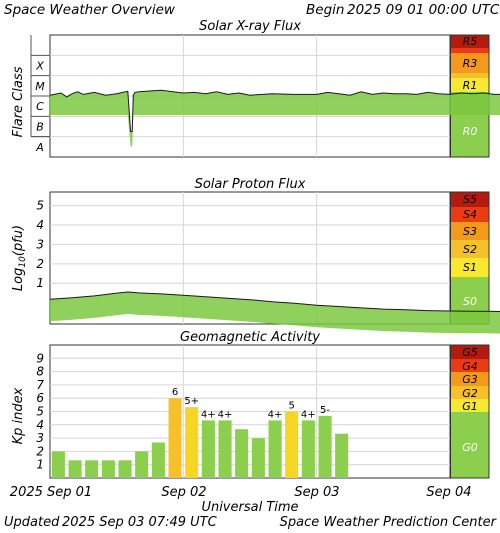  I want to click on scale-label-g4: G4, so click(470, 366).